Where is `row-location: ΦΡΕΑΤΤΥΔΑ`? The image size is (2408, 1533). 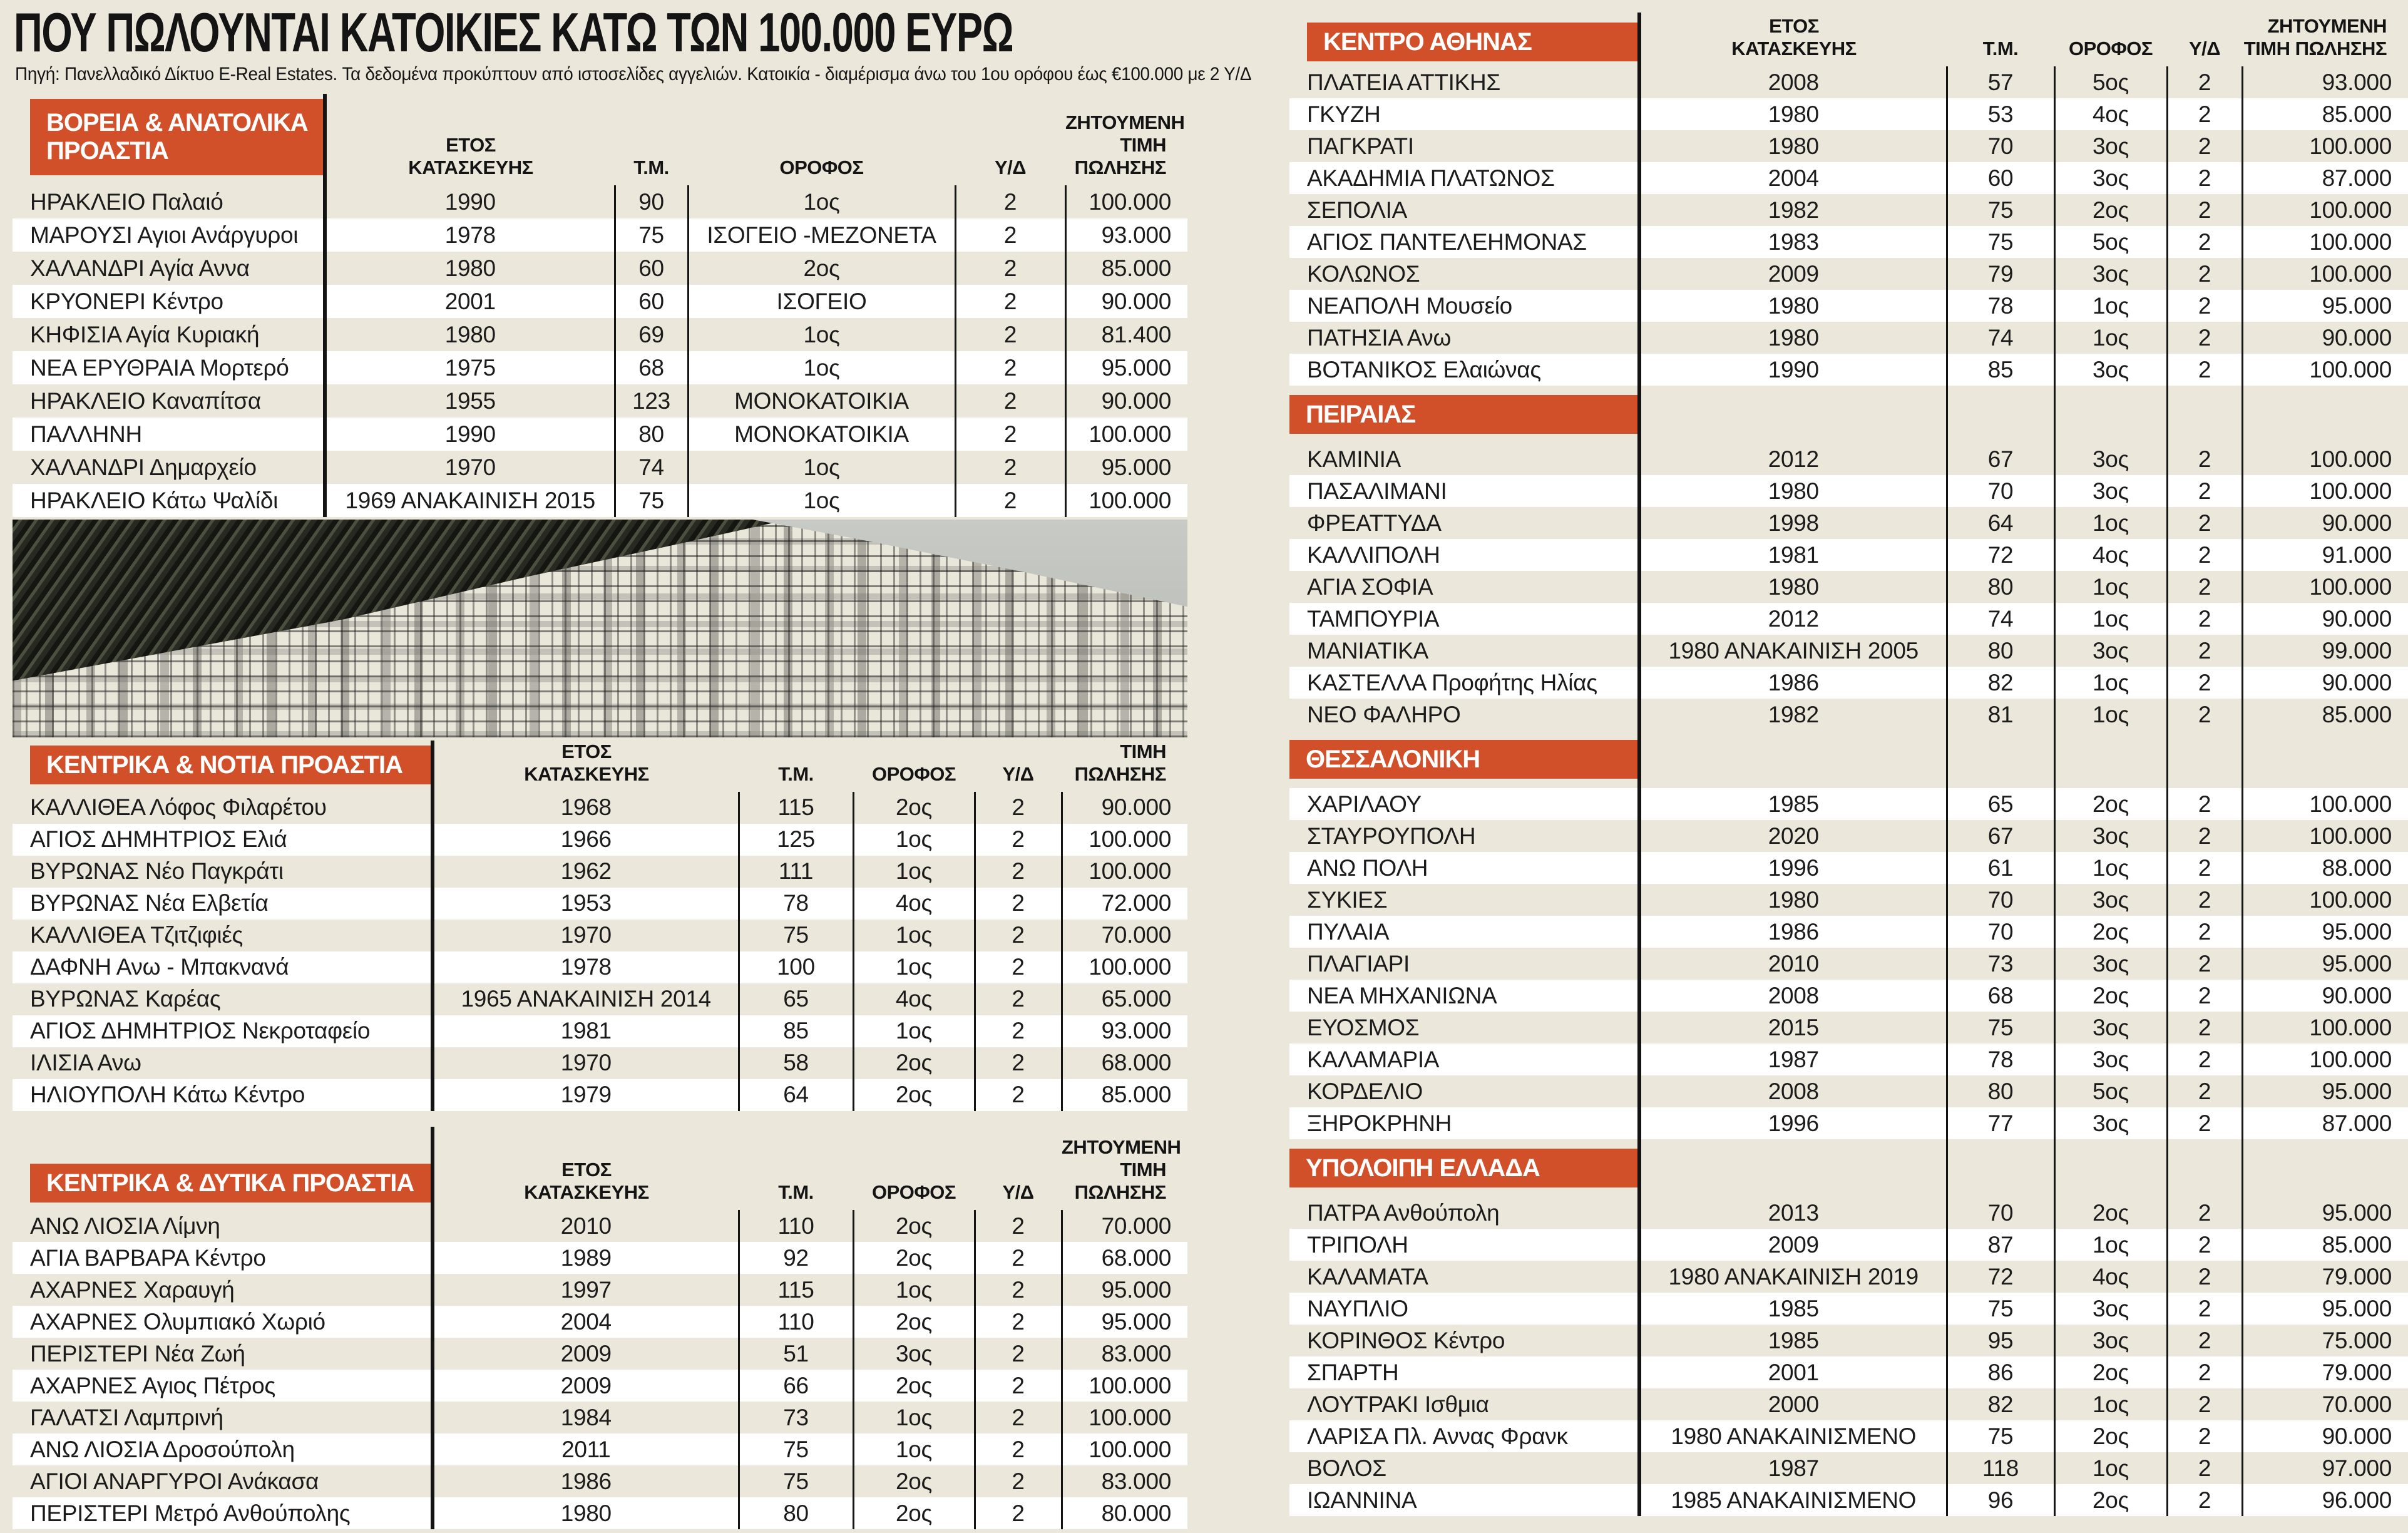
row-location: ΦΡΕΑΤΤΥΔΑ is located at coordinates (1374, 523).